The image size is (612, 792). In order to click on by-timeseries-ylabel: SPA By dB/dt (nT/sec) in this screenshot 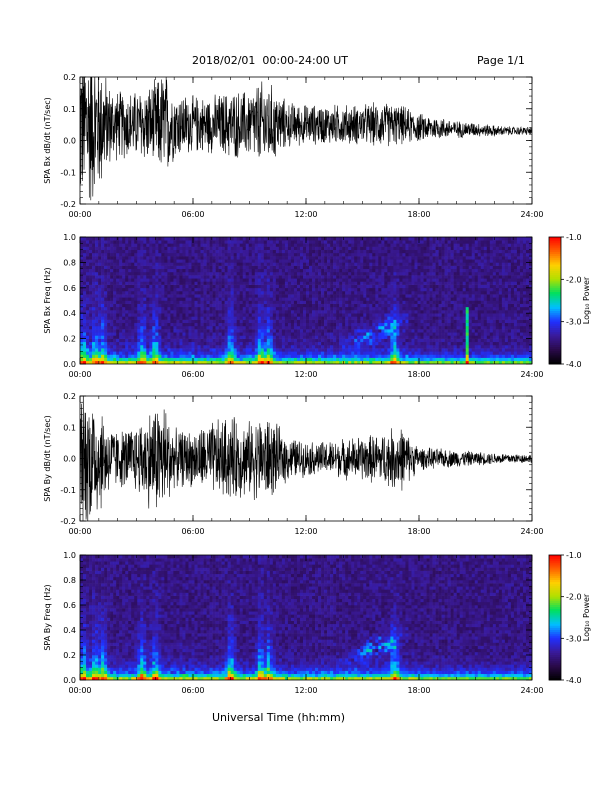, I will do `click(47, 458)`.